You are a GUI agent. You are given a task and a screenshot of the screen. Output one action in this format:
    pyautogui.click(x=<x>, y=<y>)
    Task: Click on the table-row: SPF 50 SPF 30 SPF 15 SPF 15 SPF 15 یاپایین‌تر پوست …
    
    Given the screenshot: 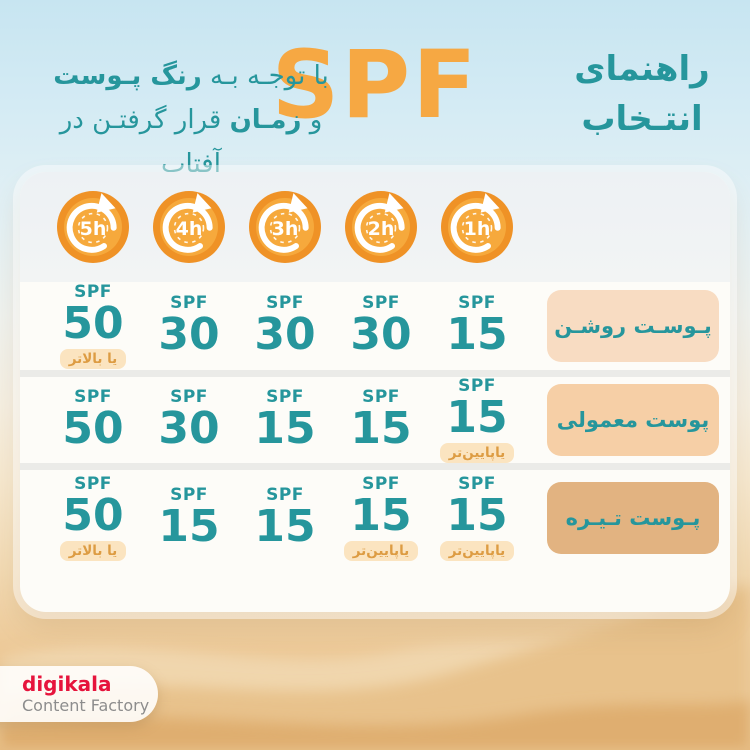 What is the action you would take?
    pyautogui.click(x=375, y=420)
    